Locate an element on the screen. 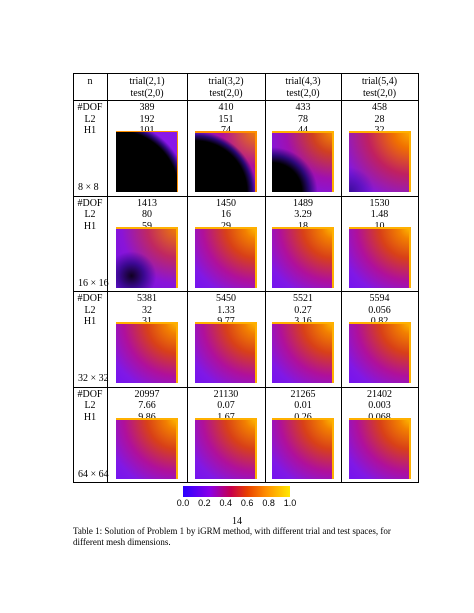  value-cell: 21130 is located at coordinates (226, 394).